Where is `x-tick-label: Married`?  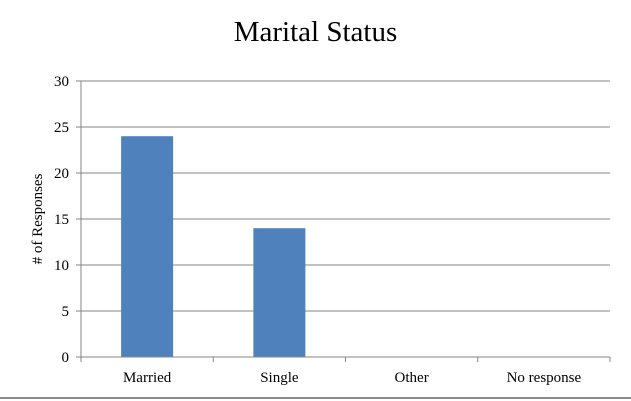 x-tick-label: Married is located at coordinates (147, 378).